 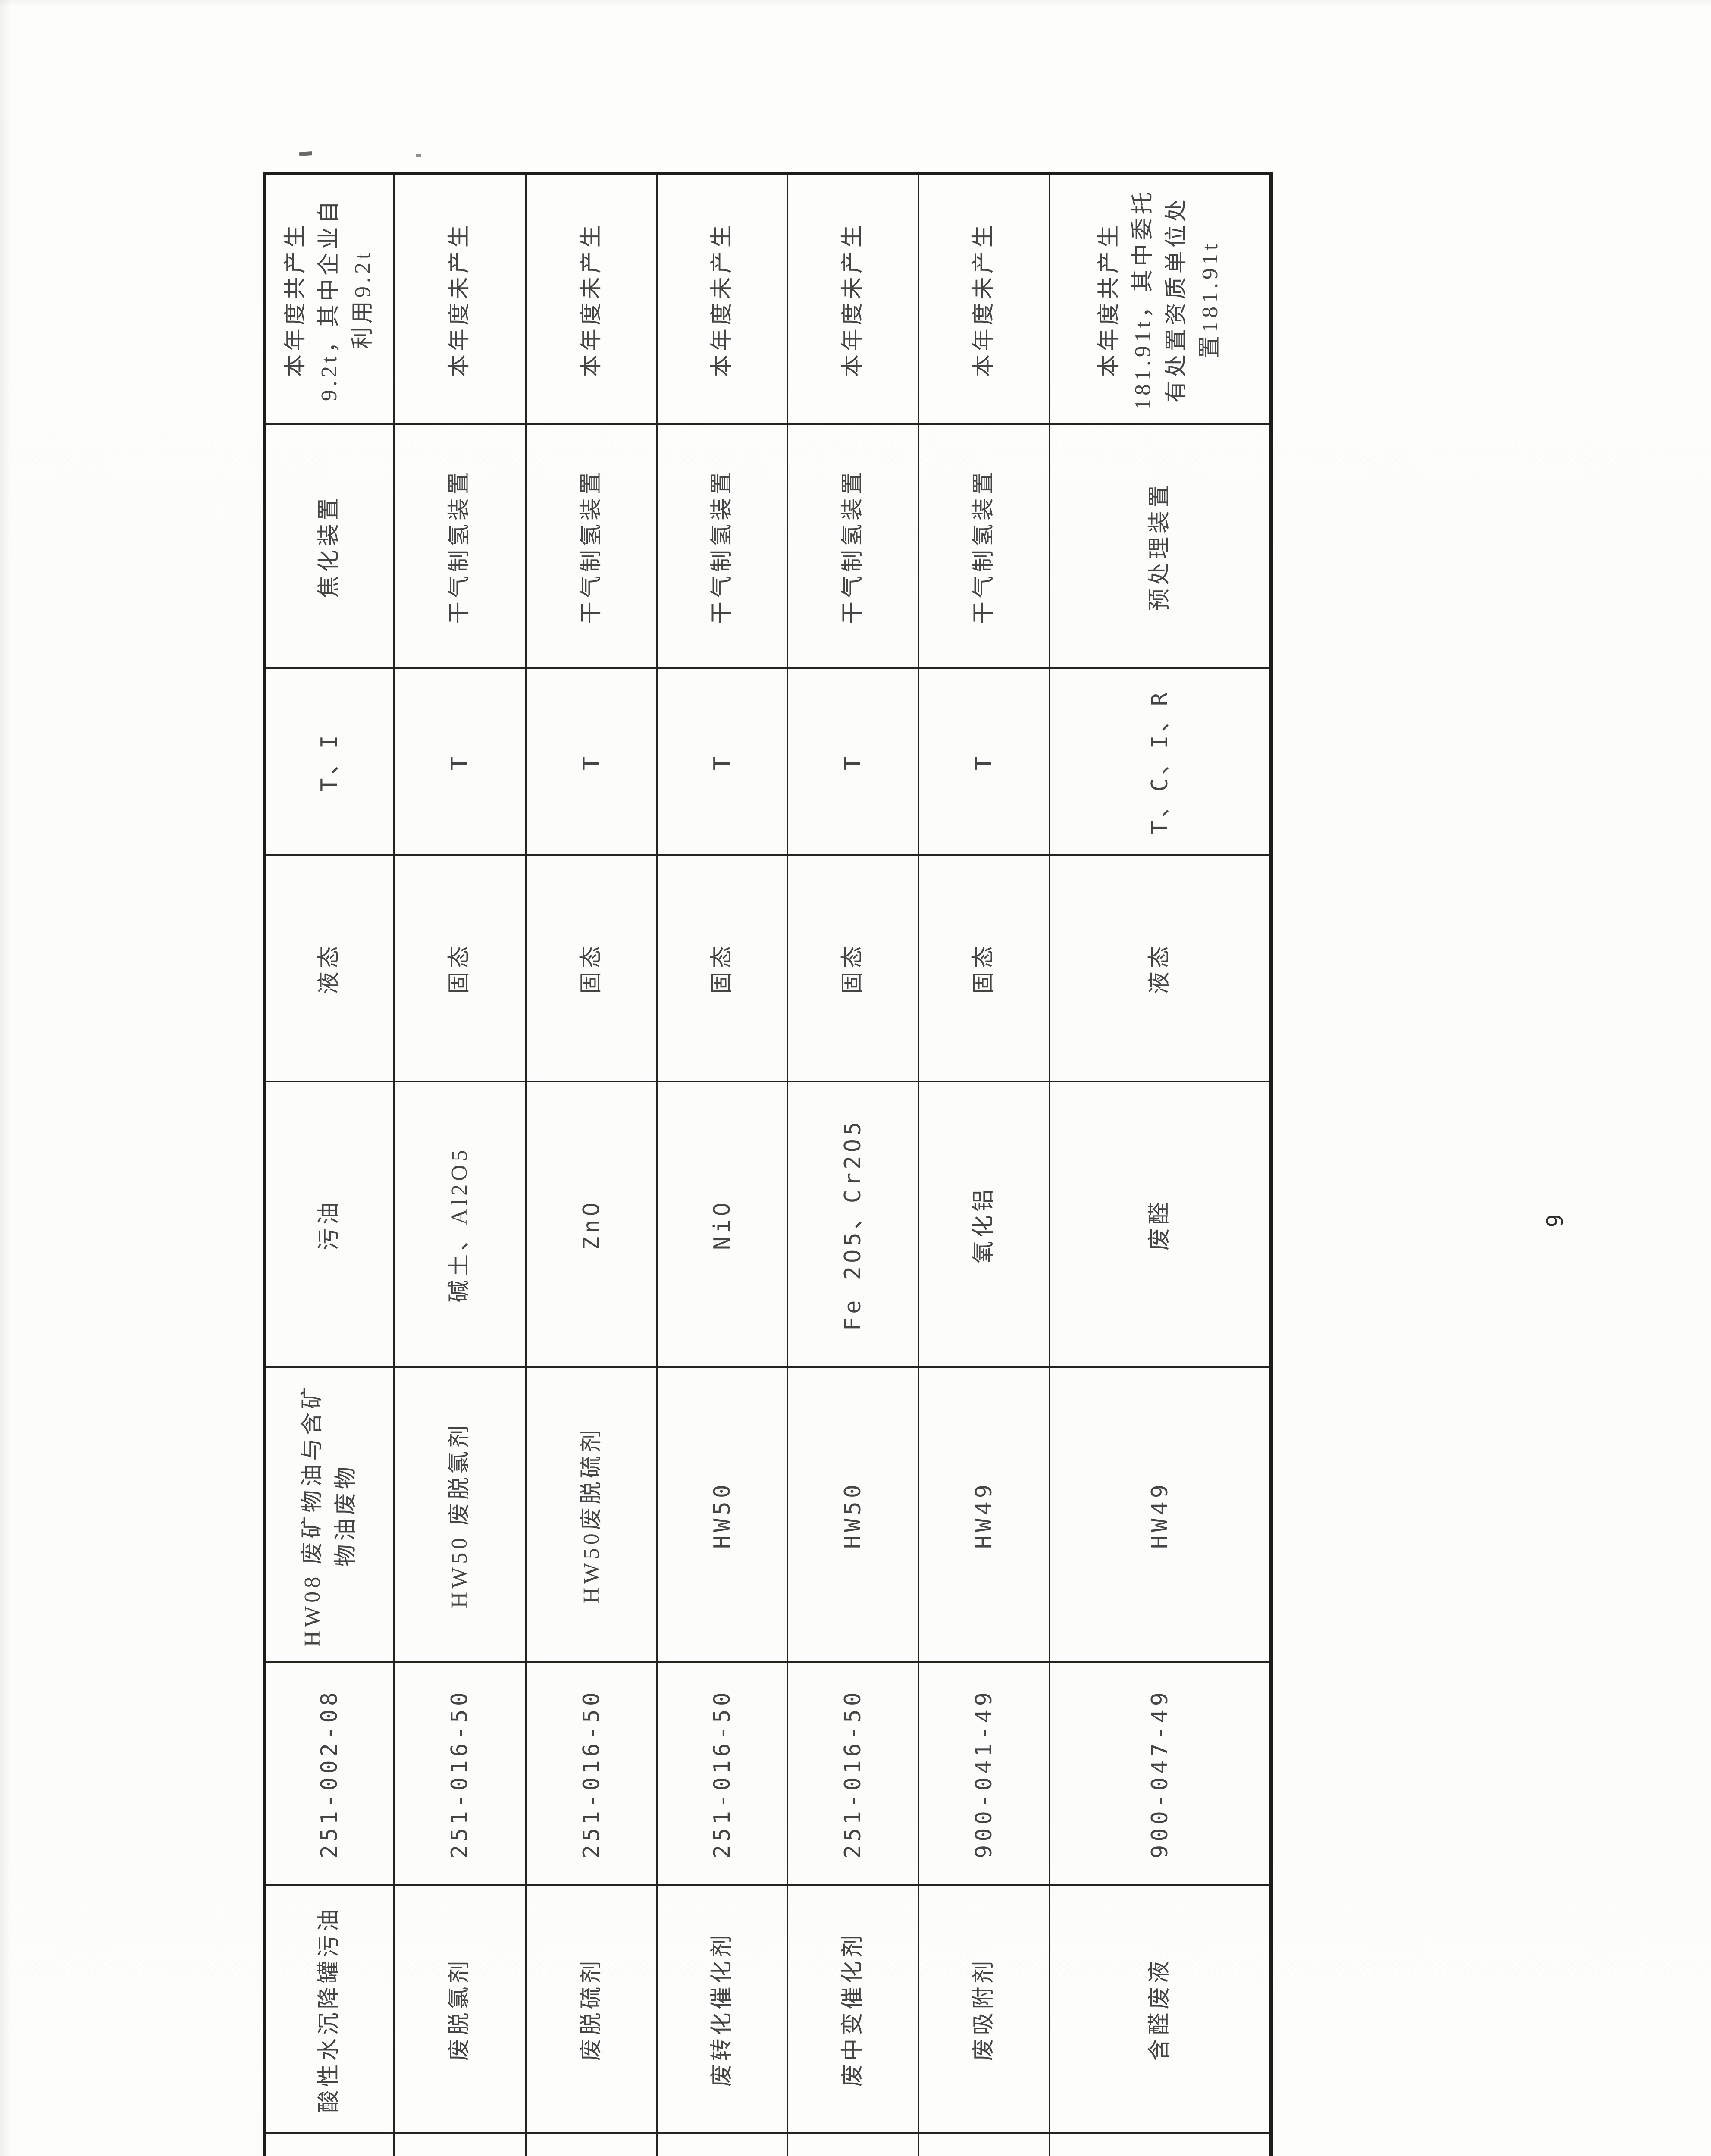 What do you see at coordinates (329, 298) in the screenshot?
I see `cell-production-status: 本年度共产生9.2t，其中企业自利用9.2t` at bounding box center [329, 298].